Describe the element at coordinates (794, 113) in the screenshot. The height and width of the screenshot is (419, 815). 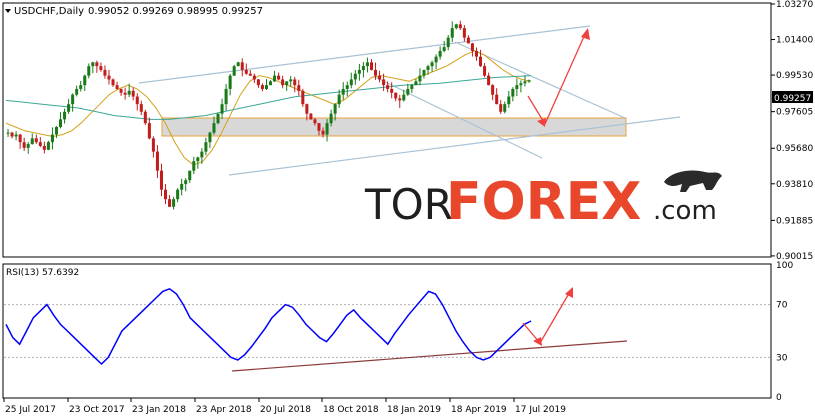
I see `y-tick-label: 0.97605` at that location.